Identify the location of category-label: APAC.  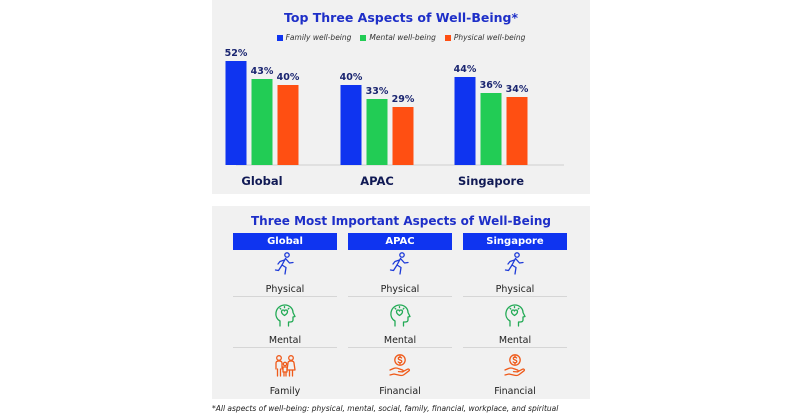
(377, 181).